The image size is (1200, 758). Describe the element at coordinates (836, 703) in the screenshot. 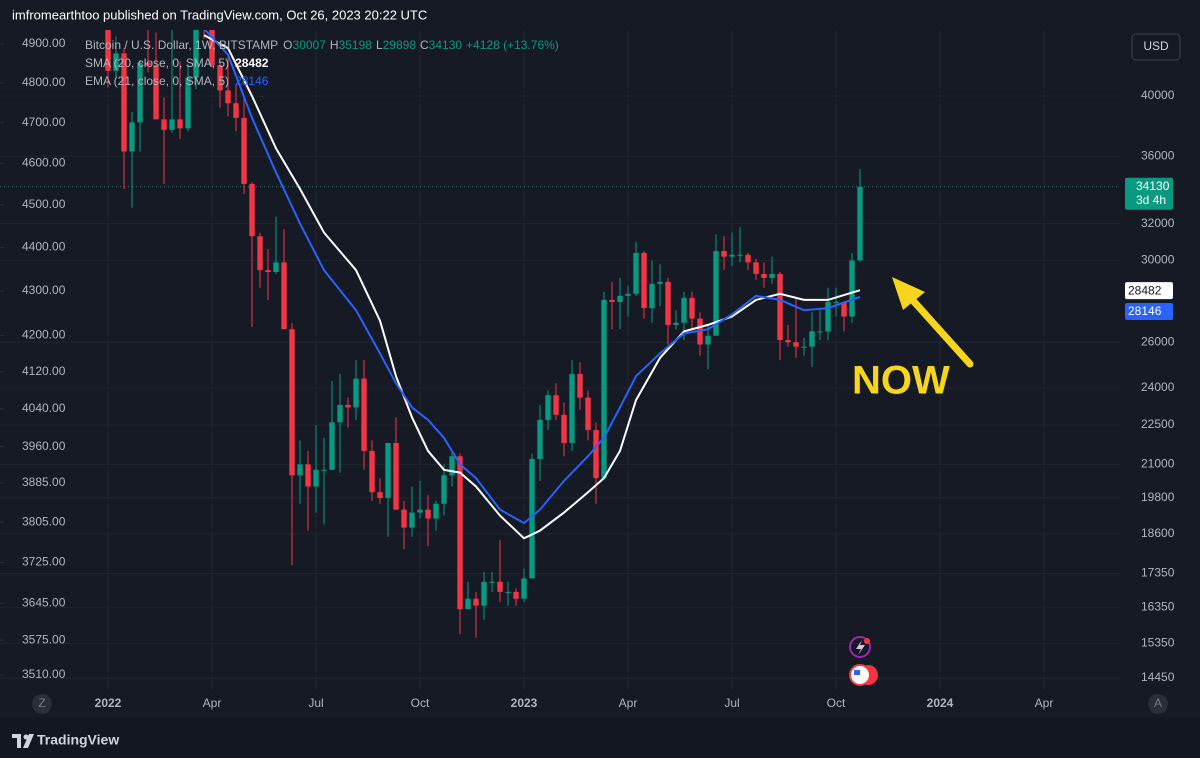

I see `x-tick-label: Oct` at that location.